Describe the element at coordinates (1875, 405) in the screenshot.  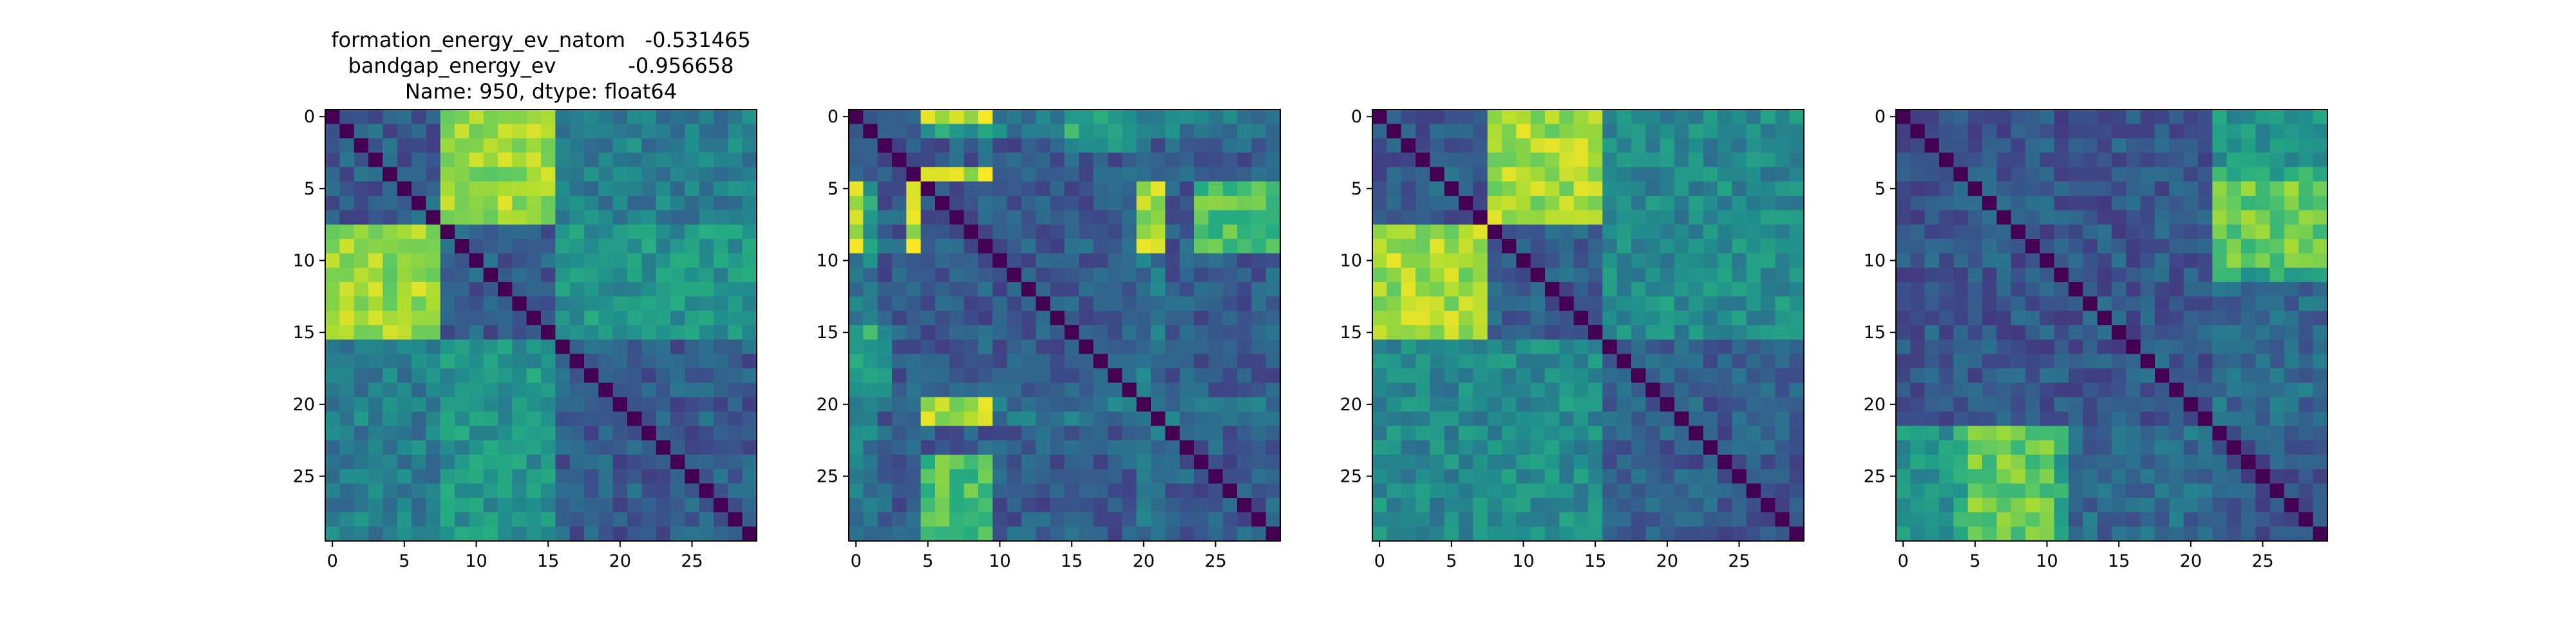
I see `y-tick-label: 20` at that location.